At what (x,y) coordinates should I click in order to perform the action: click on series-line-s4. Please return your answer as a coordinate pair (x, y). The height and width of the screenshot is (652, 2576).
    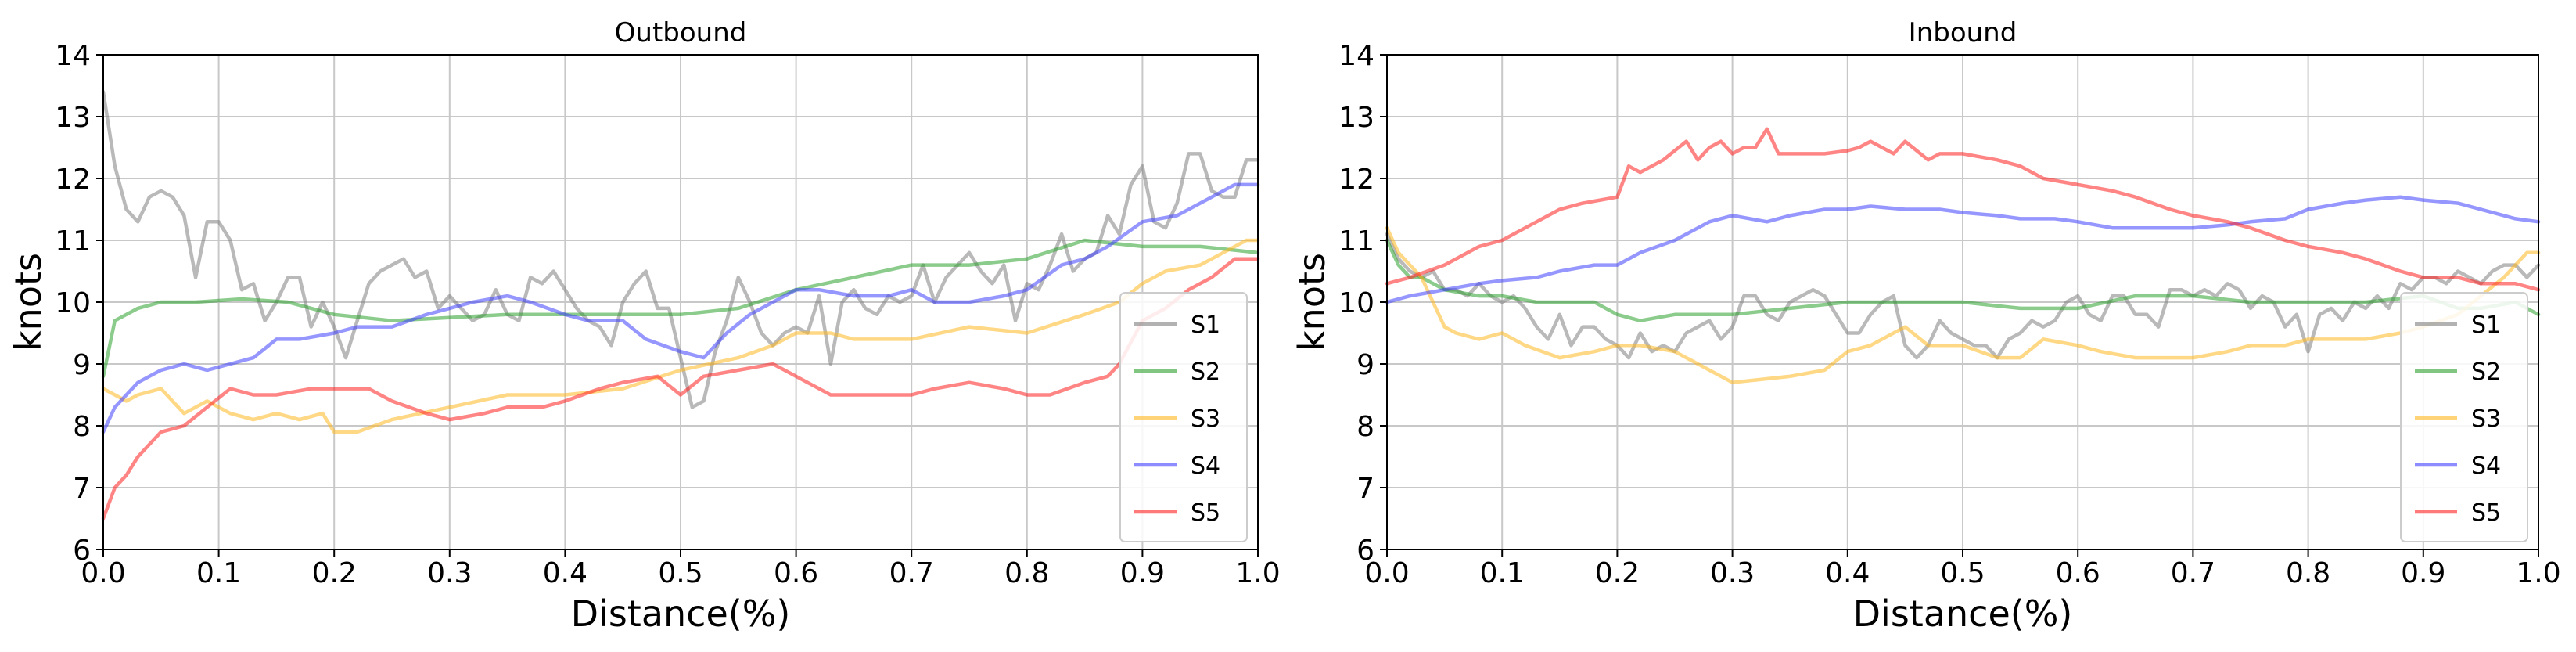
    Looking at the image, I should click on (1963, 249).